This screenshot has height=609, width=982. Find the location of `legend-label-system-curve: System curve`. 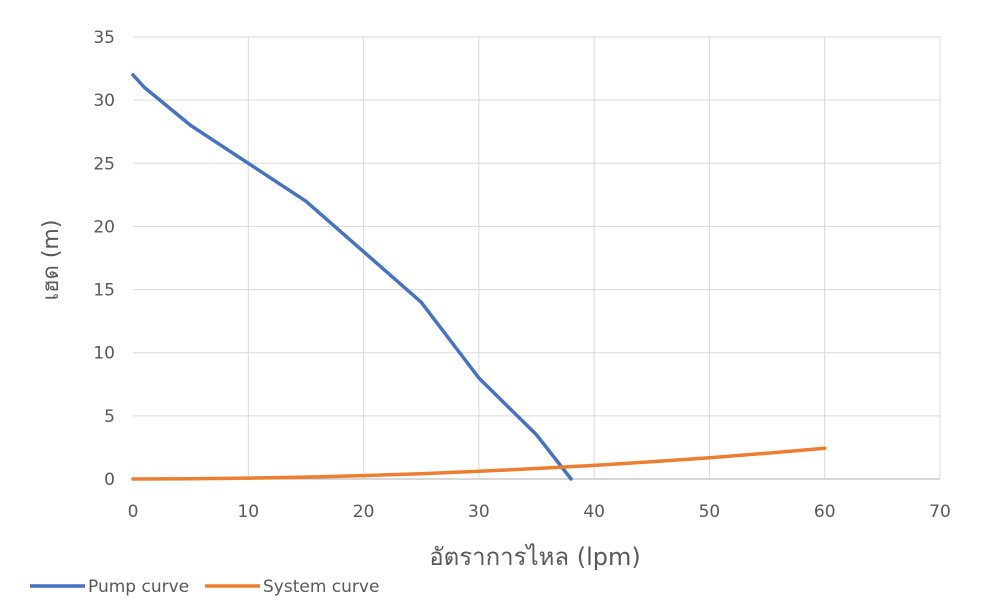

legend-label-system-curve: System curve is located at coordinates (321, 587).